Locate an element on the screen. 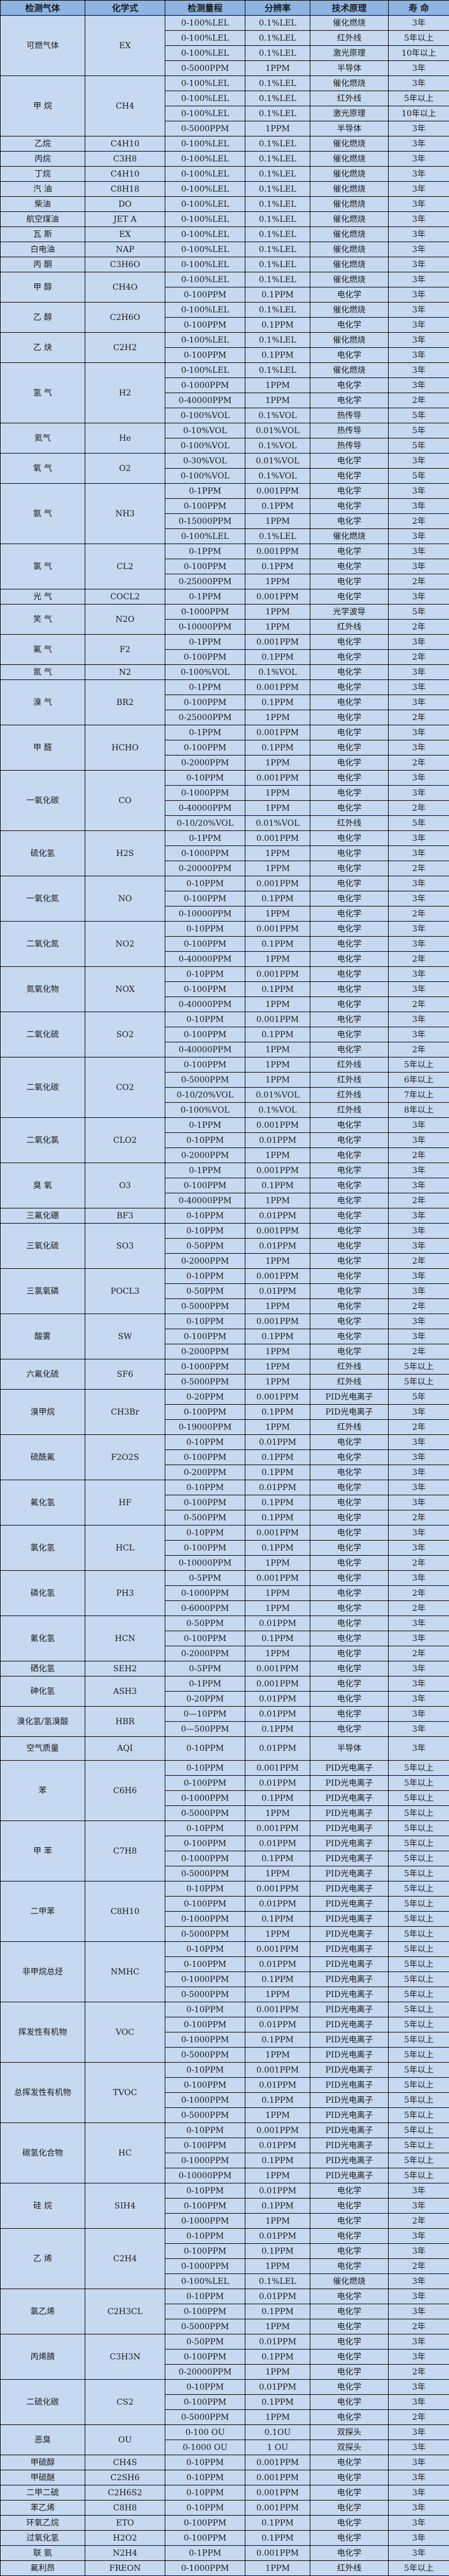  range-cell: 0-10000PPM is located at coordinates (205, 627).